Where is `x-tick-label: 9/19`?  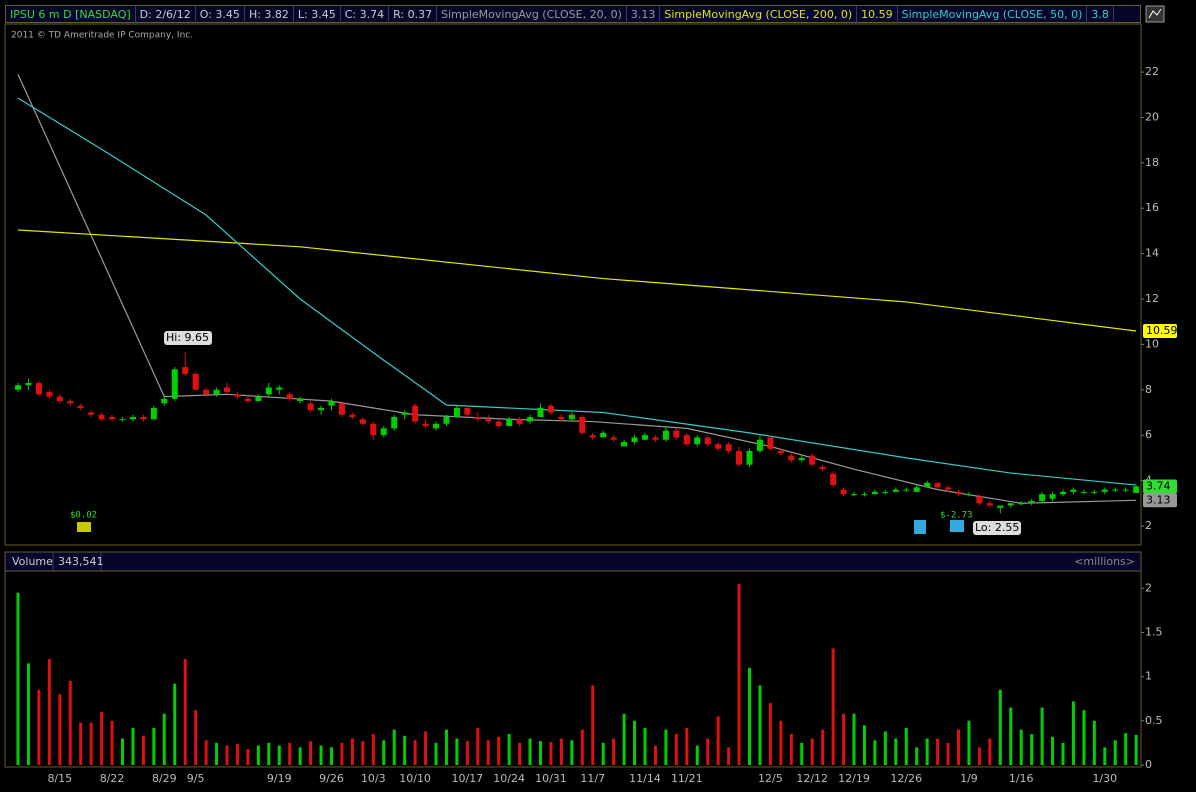
x-tick-label: 9/19 is located at coordinates (279, 778).